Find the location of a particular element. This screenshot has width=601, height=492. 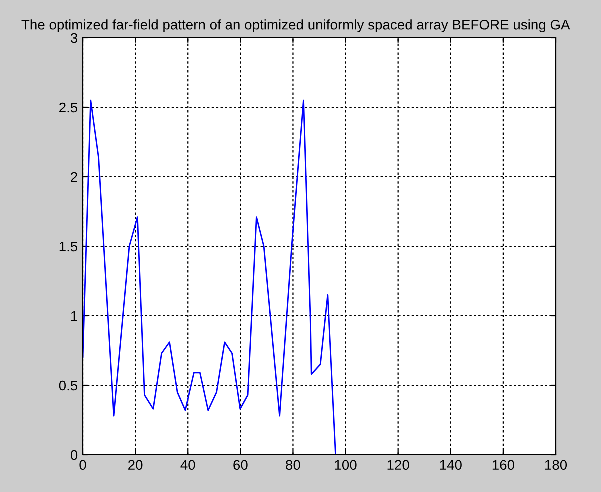

x-tick-label: 60 is located at coordinates (241, 465).